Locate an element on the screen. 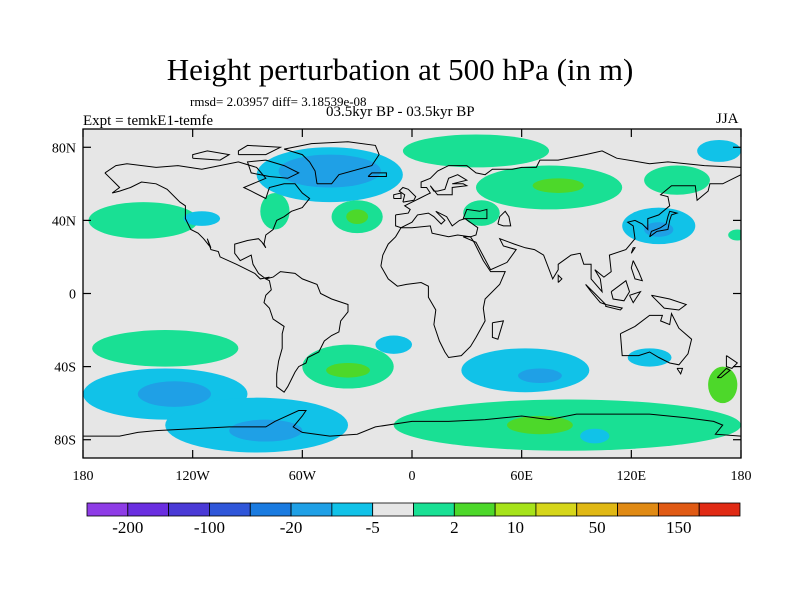  lon-tick-label: 0 is located at coordinates (412, 476).